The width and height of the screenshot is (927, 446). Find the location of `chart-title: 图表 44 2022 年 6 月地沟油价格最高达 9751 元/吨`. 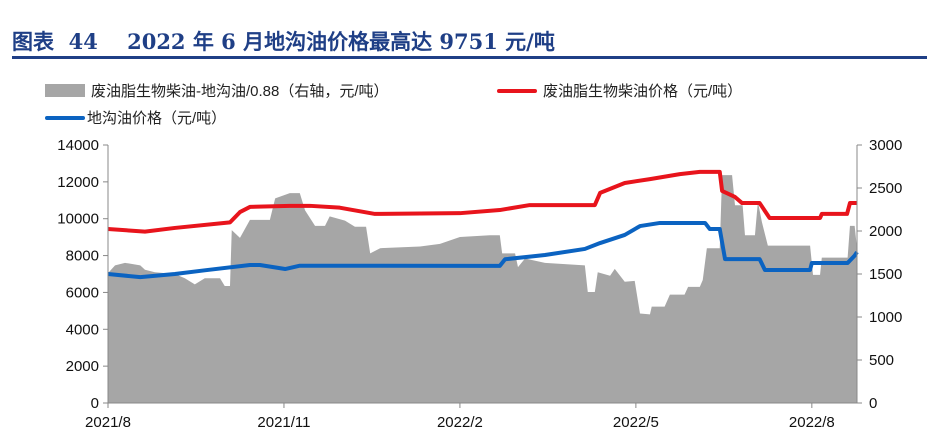

chart-title: 图表 44 2022 年 6 月地沟油价格最高达 9751 元/吨 is located at coordinates (283, 41).